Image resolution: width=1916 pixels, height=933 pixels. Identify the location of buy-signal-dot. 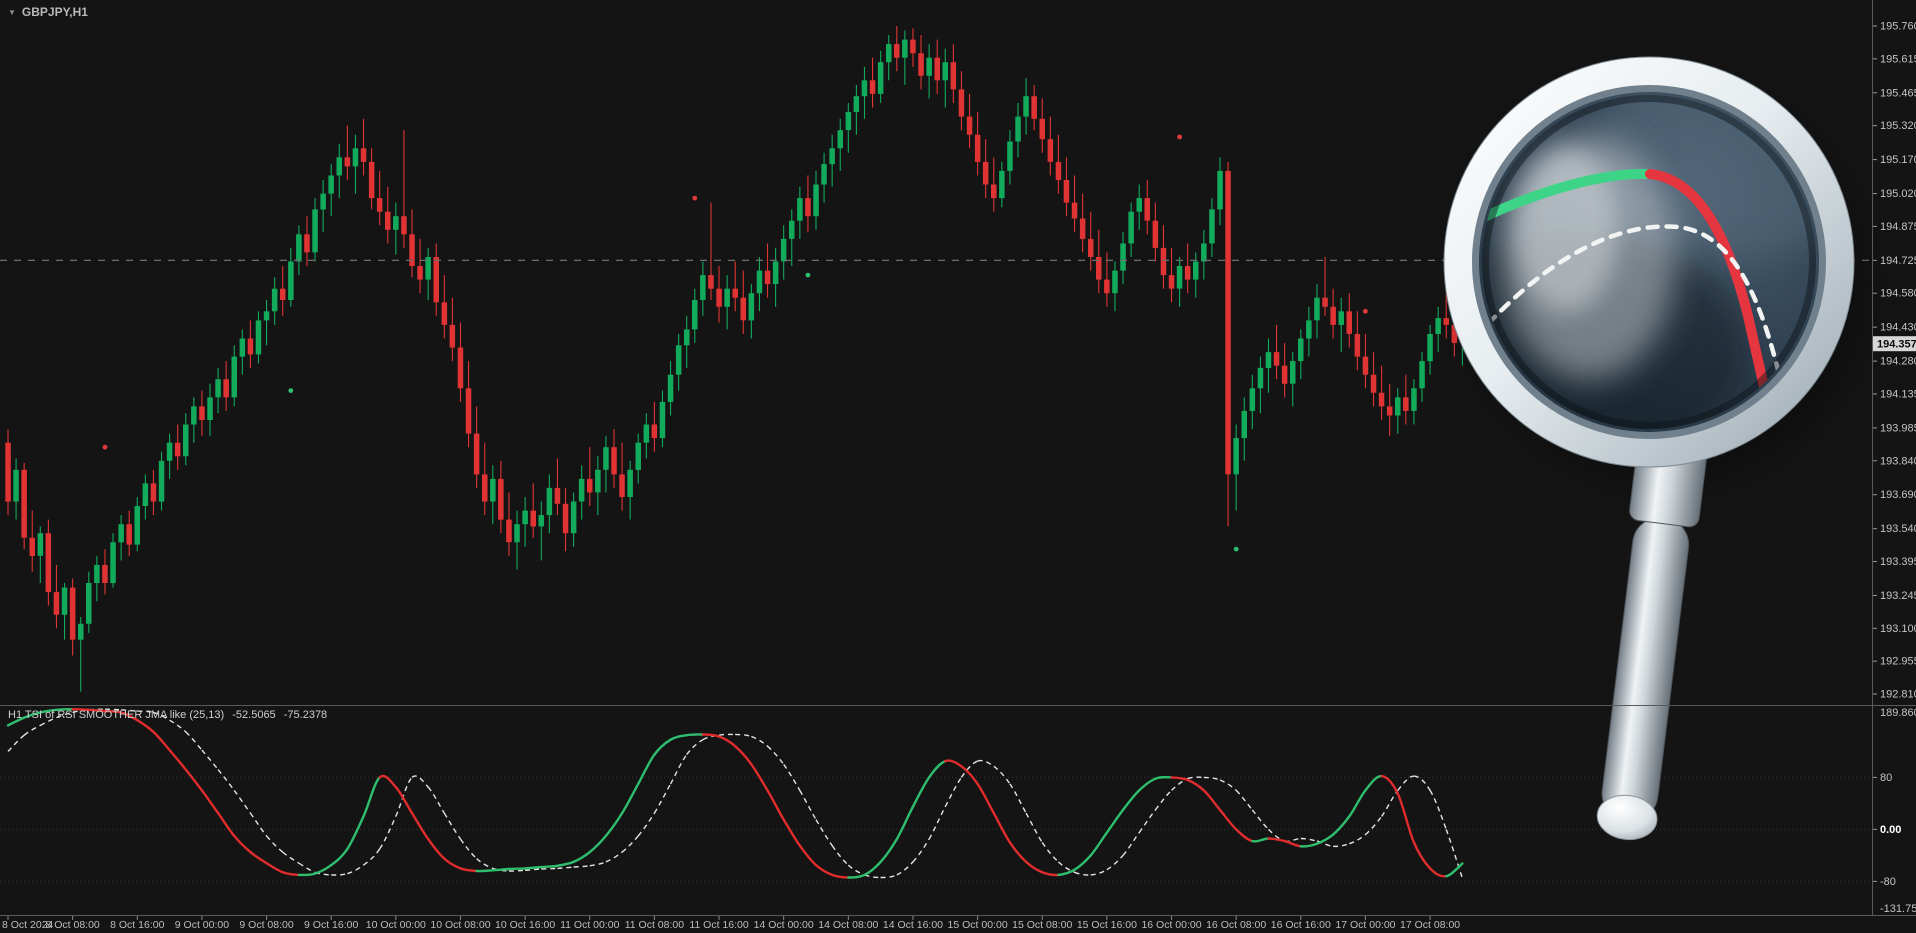
(1236, 549).